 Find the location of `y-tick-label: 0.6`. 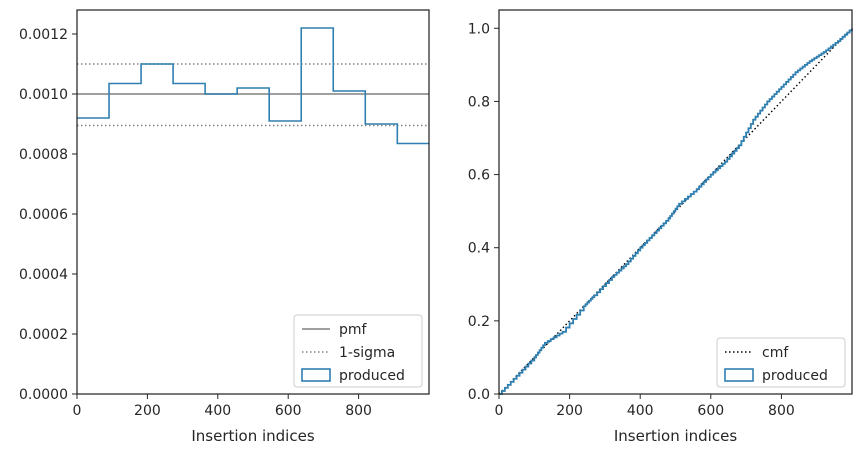

y-tick-label: 0.6 is located at coordinates (479, 176).